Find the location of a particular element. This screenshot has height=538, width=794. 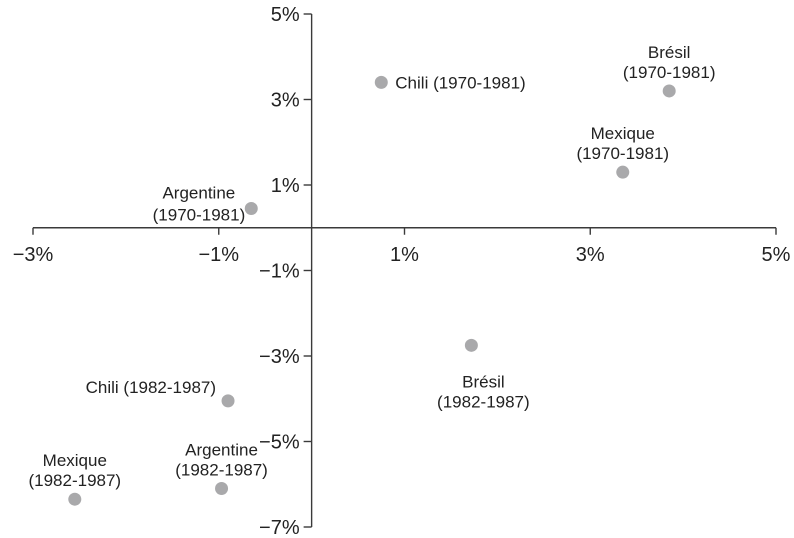

y-tick-label: −1% is located at coordinates (279, 272).